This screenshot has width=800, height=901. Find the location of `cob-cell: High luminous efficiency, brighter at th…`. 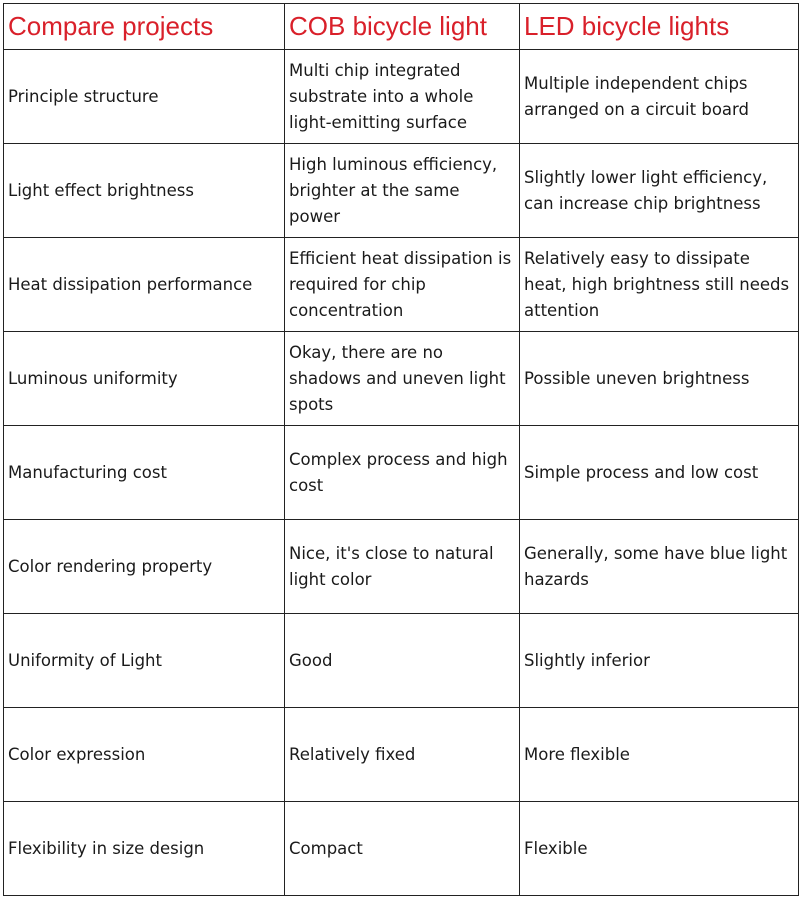

cob-cell: High luminous efficiency, brighter at th… is located at coordinates (402, 190).